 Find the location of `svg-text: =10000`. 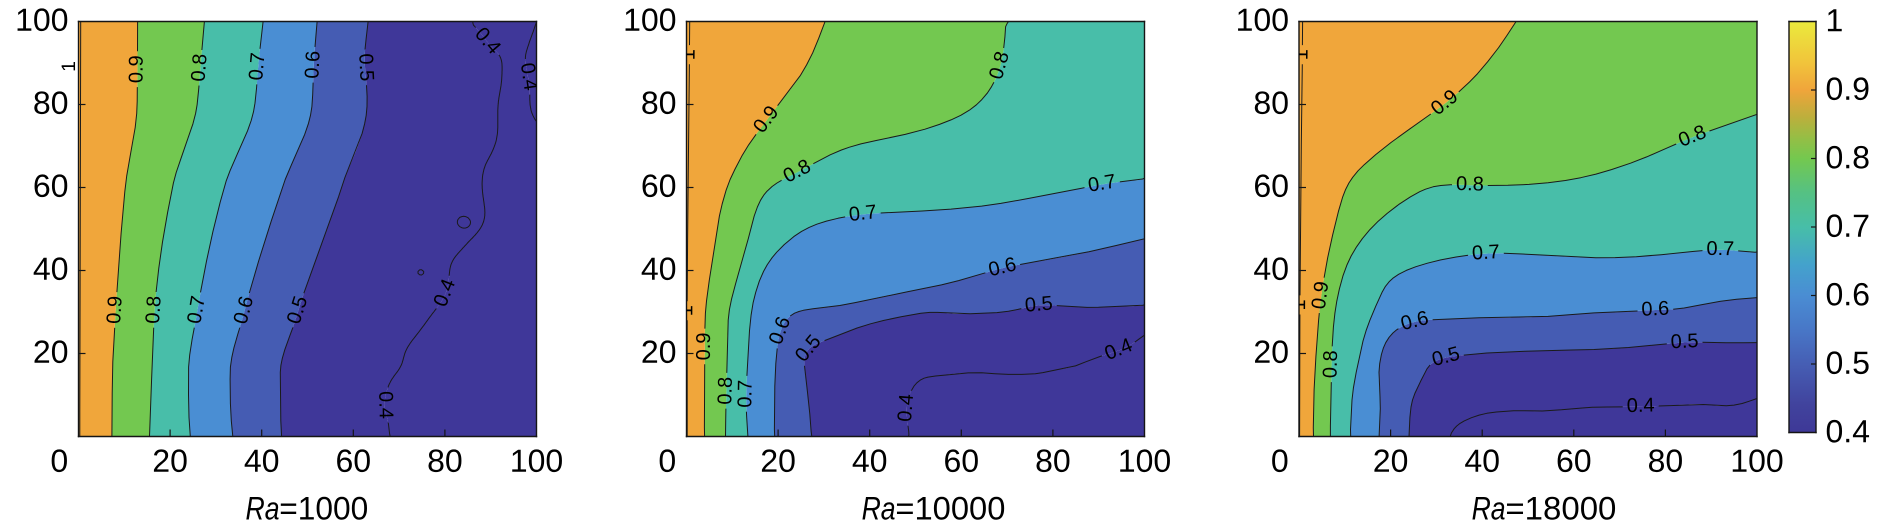

svg-text: =10000 is located at coordinates (950, 507).